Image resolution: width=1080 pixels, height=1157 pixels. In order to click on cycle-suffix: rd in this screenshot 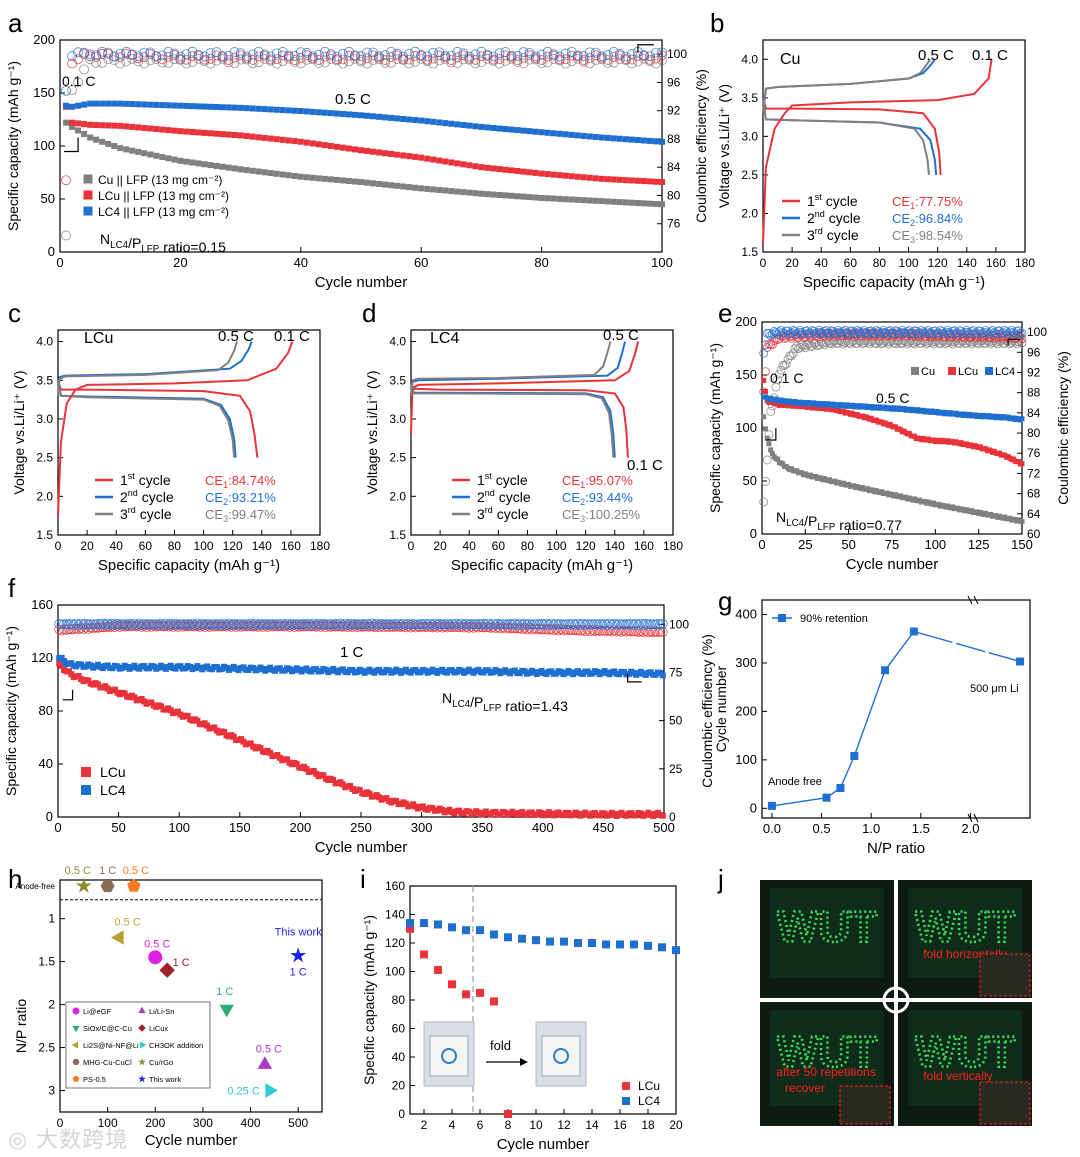, I will do `click(132, 510)`.